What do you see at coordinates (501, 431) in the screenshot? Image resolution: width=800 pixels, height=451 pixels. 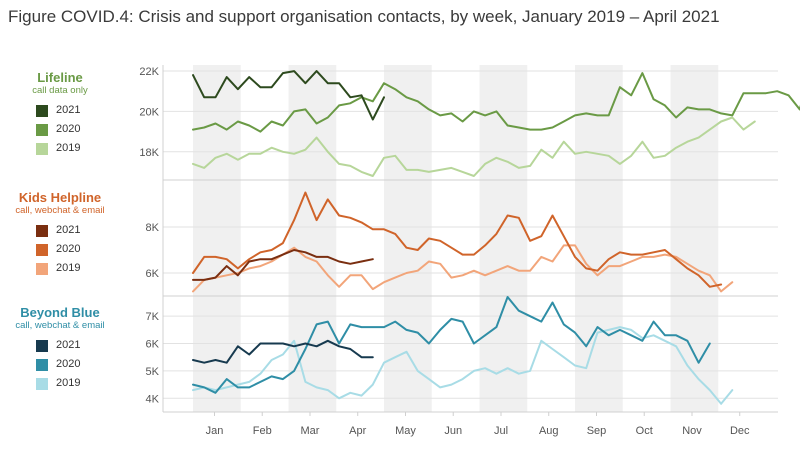 I see `x-tick-label: Jul` at bounding box center [501, 431].